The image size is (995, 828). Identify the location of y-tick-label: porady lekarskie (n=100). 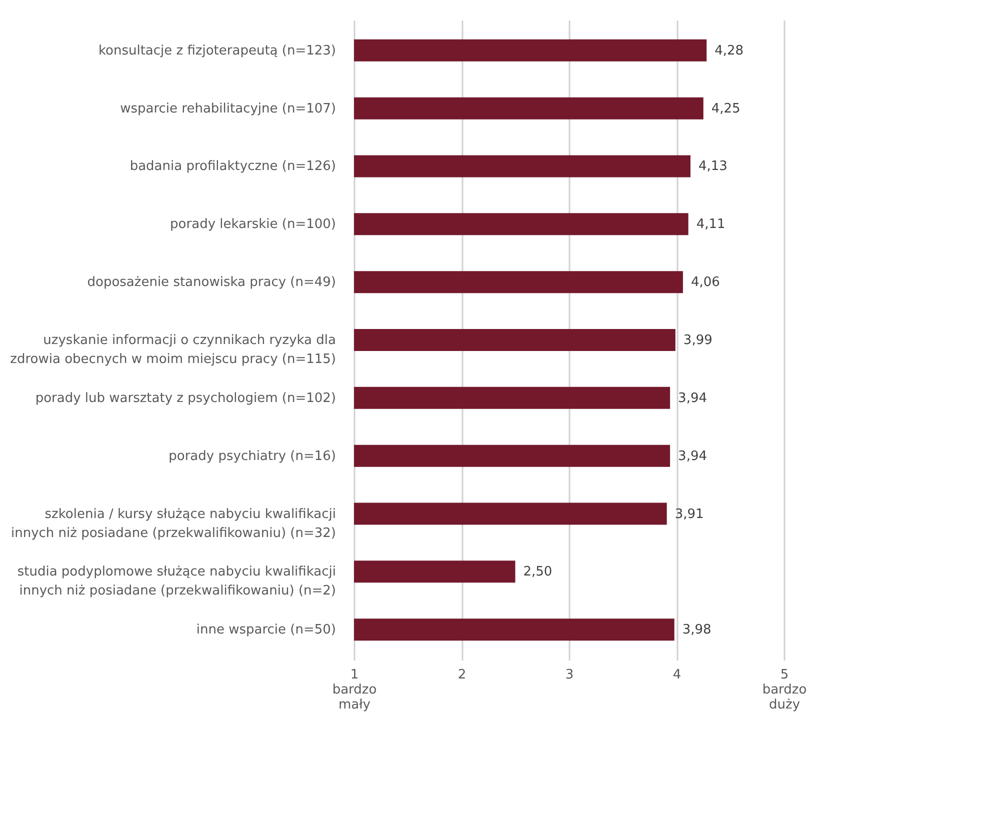
(253, 224).